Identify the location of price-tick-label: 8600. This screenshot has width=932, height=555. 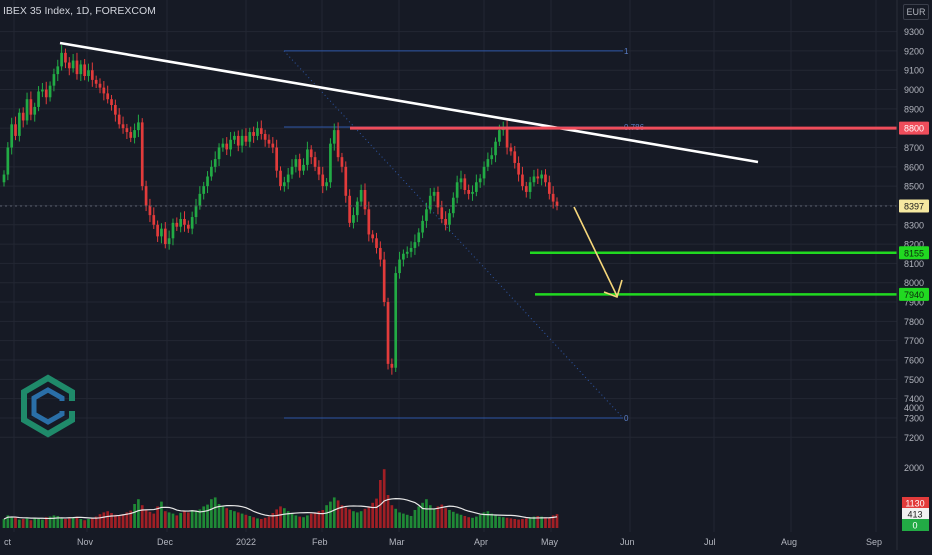
(914, 167).